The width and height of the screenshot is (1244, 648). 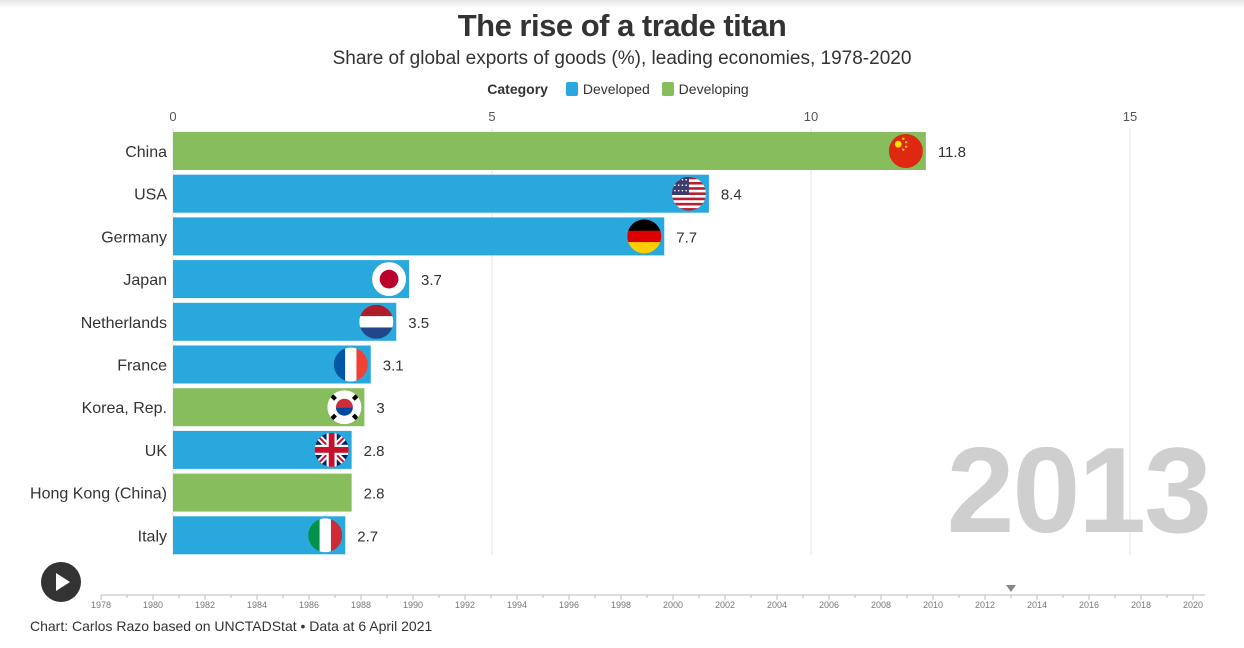 What do you see at coordinates (291, 279) in the screenshot?
I see `bar-japan` at bounding box center [291, 279].